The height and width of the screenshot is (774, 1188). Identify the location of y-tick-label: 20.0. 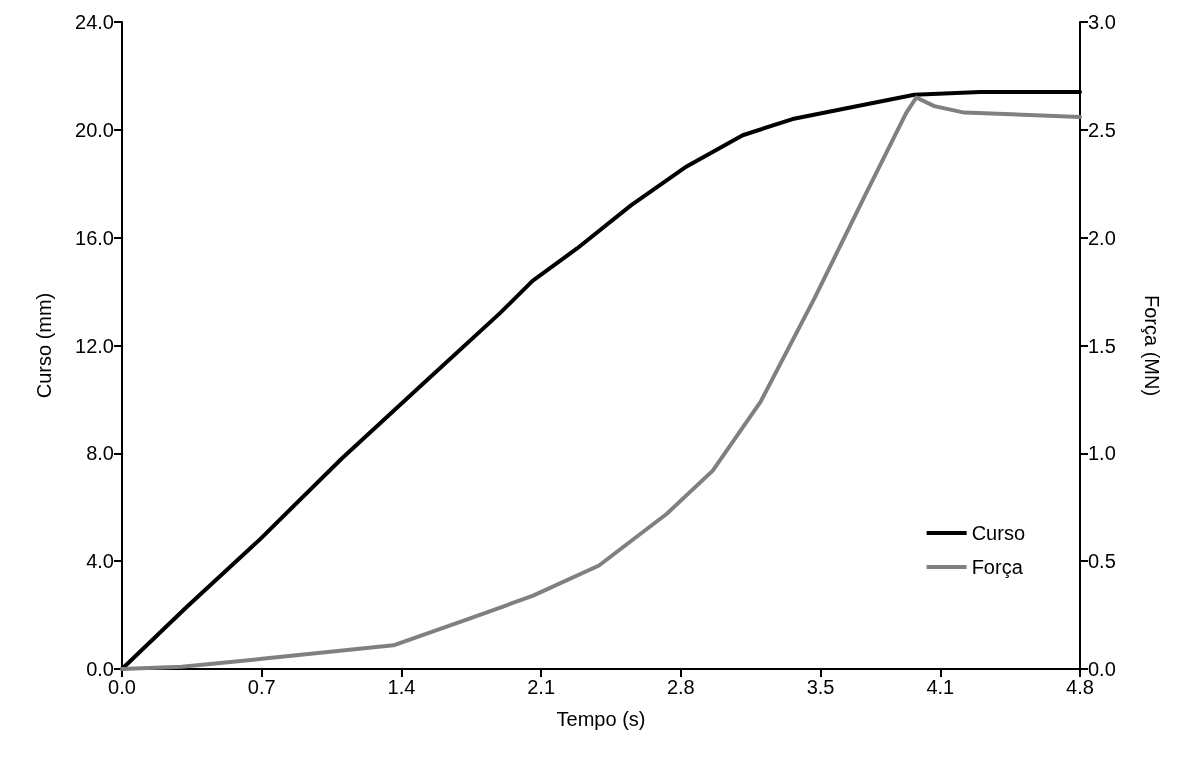
(94, 129).